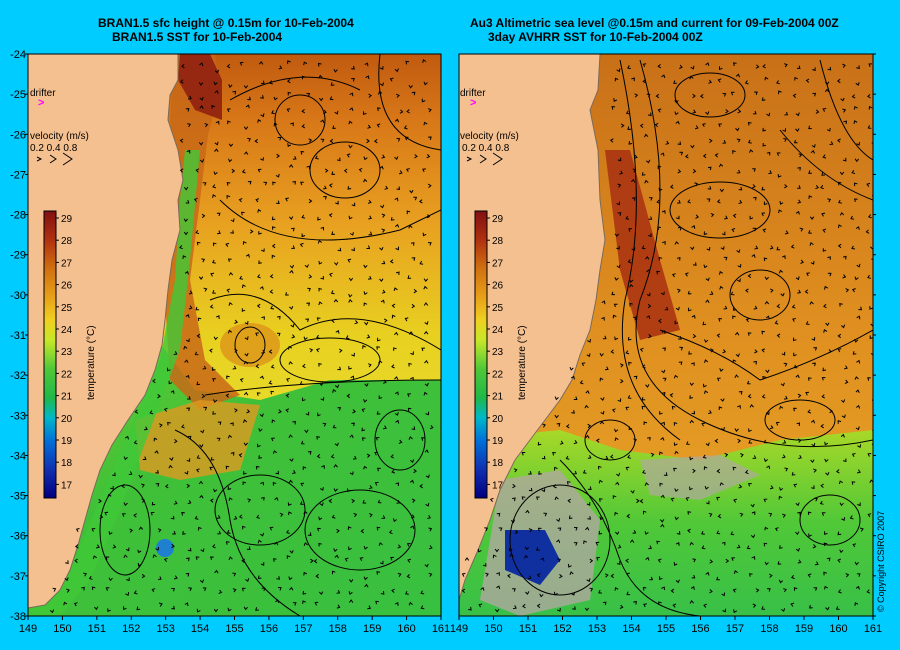  I want to click on right-lon-tick-label: 152, so click(562, 629).